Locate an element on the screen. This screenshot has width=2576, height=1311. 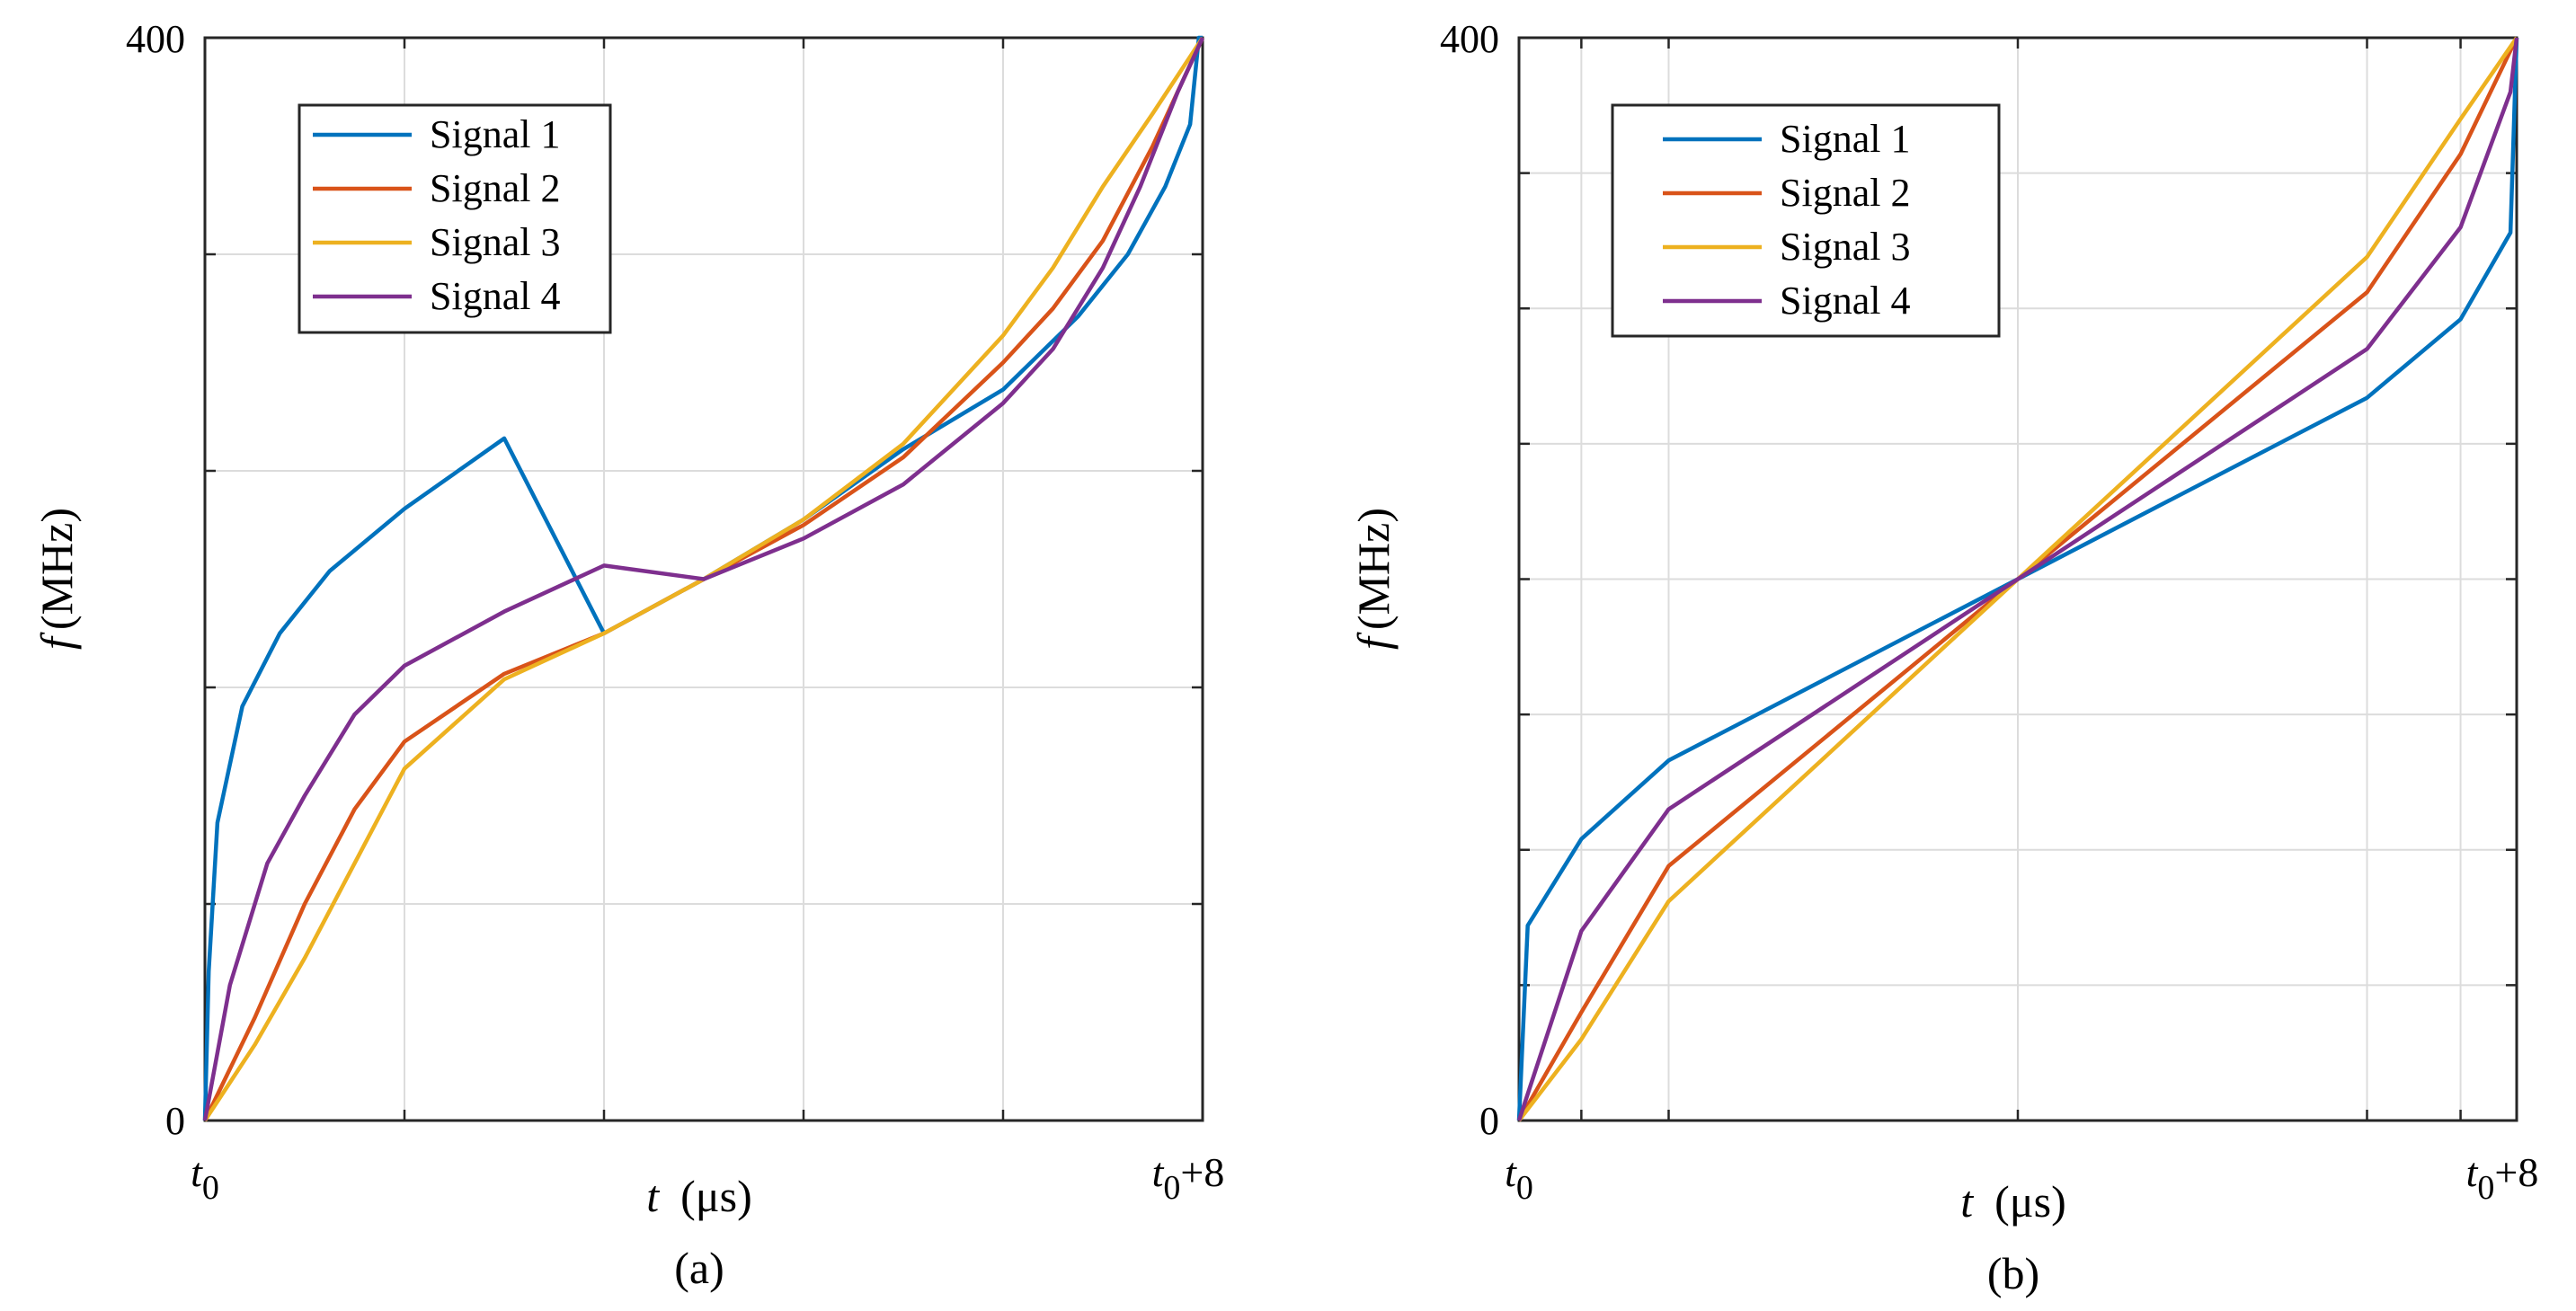
legend-b: Signal 1 Signal 2 Signal 3 Signal 4 is located at coordinates (1806, 221).